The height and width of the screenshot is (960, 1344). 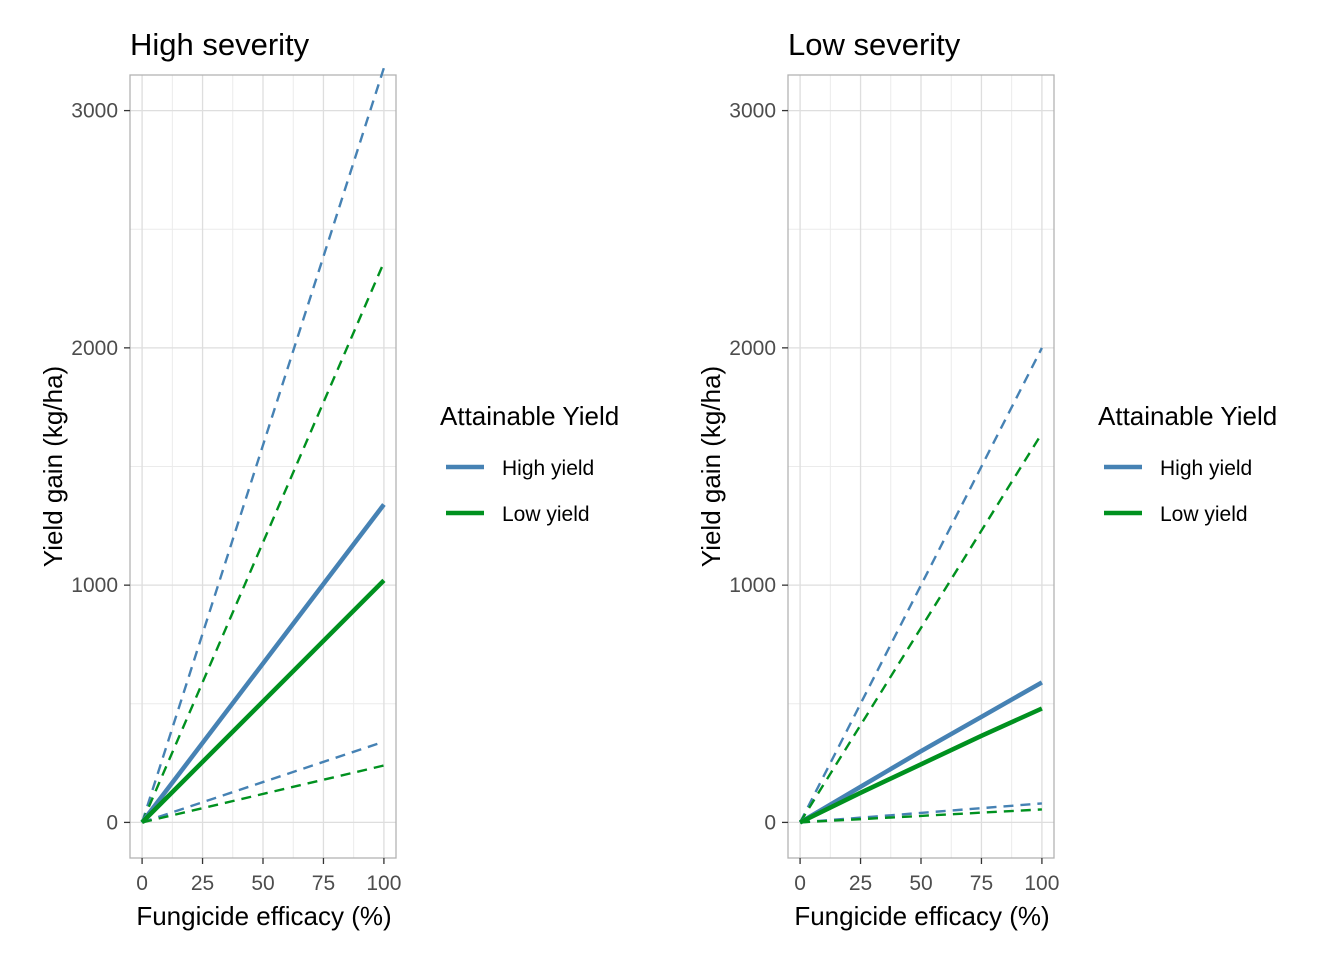 What do you see at coordinates (874, 44) in the screenshot?
I see `chart-title: Low severity` at bounding box center [874, 44].